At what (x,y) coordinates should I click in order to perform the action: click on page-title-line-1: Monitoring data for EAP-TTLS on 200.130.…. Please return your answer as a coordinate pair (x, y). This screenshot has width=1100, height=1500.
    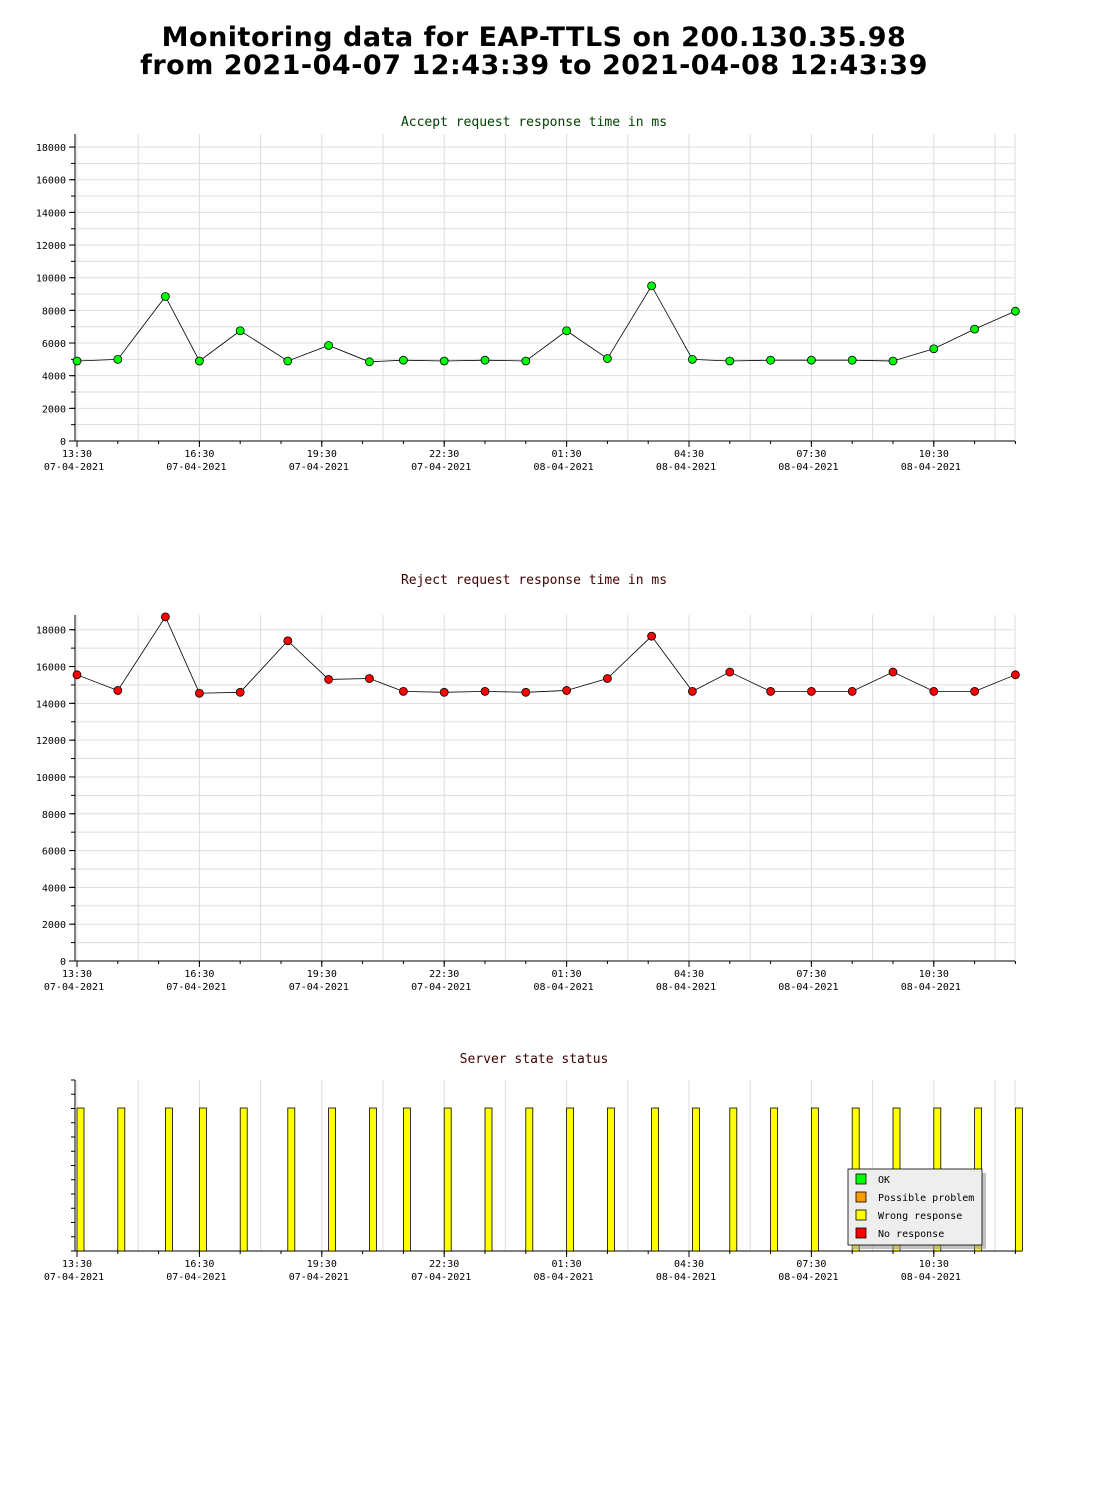
    Looking at the image, I should click on (534, 37).